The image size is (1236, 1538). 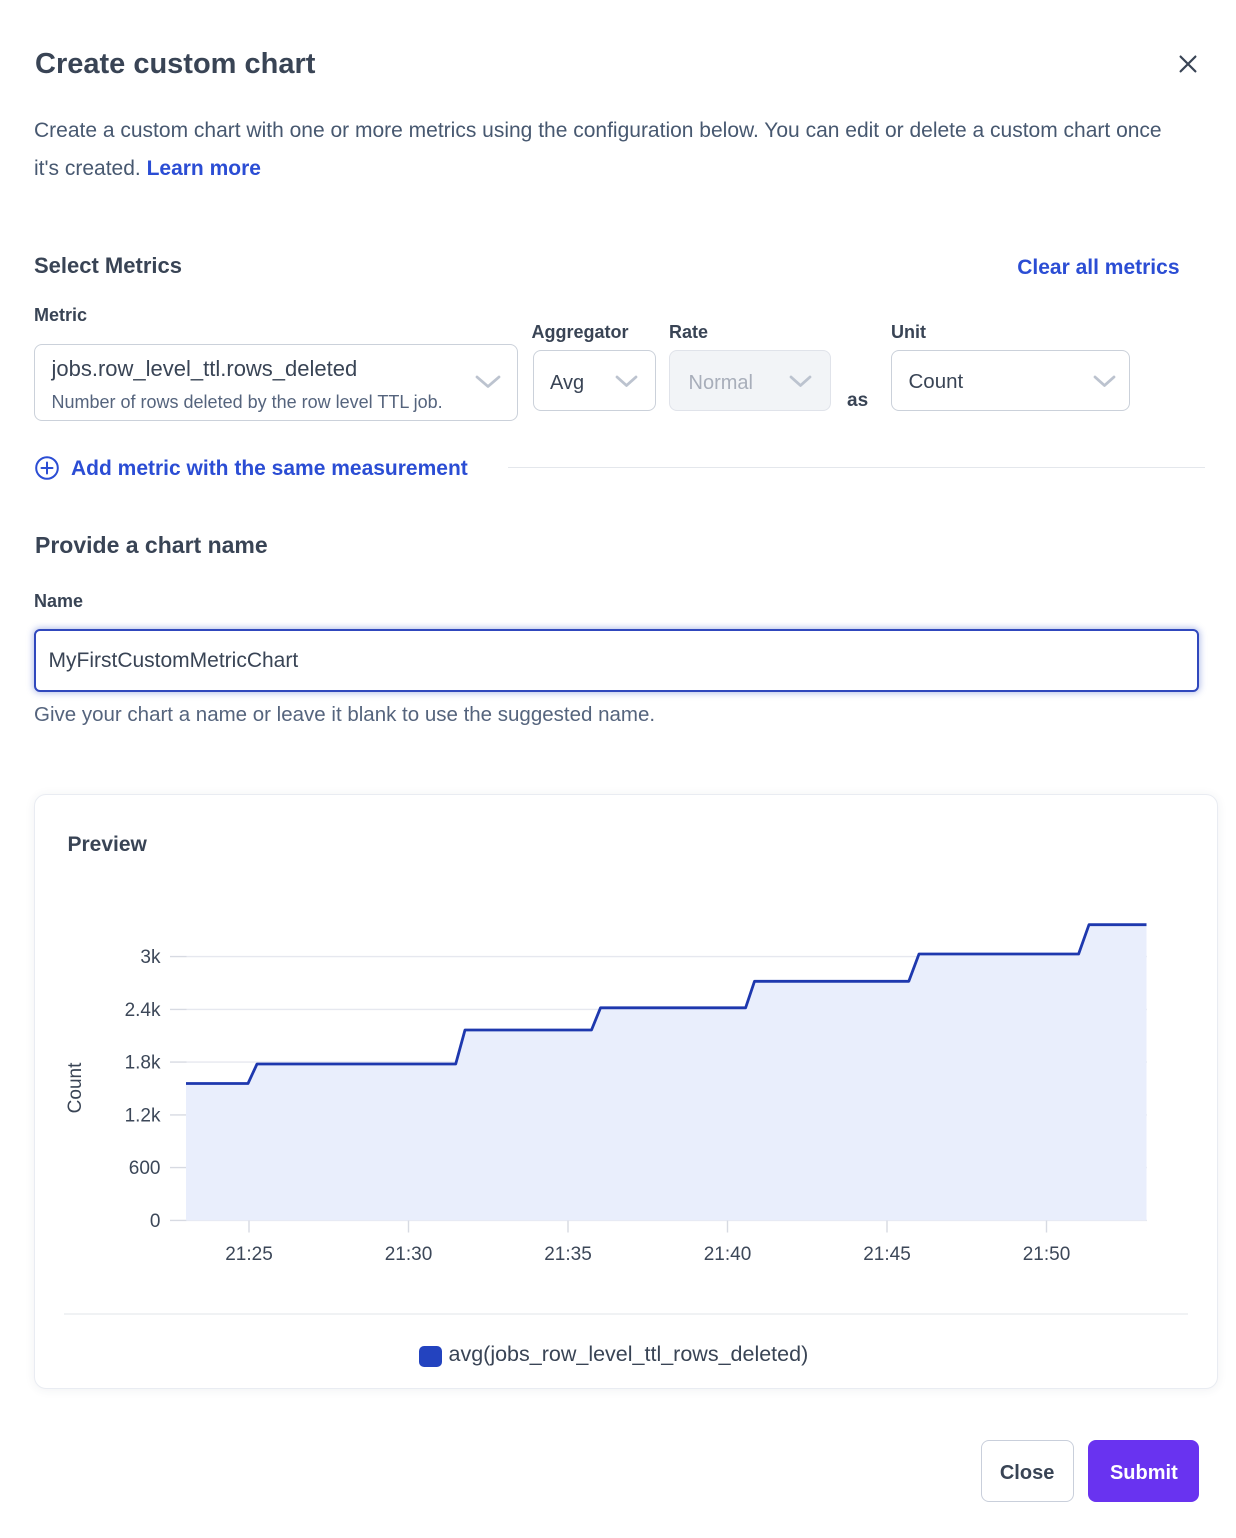 What do you see at coordinates (728, 1254) in the screenshot?
I see `svg-text: 21:40` at bounding box center [728, 1254].